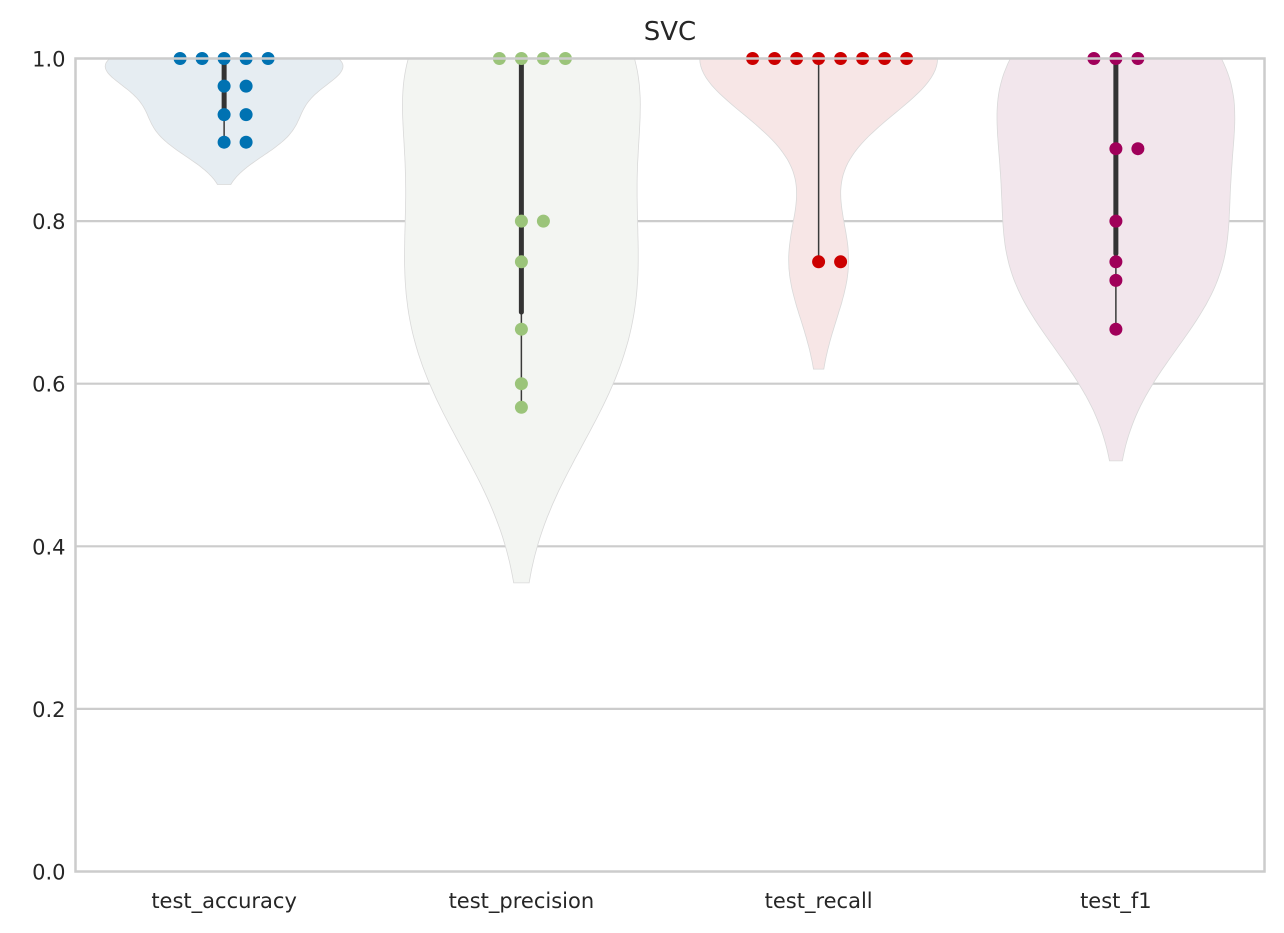 The width and height of the screenshot is (1284, 933). What do you see at coordinates (819, 901) in the screenshot?
I see `x-tick-label: test_recall` at bounding box center [819, 901].